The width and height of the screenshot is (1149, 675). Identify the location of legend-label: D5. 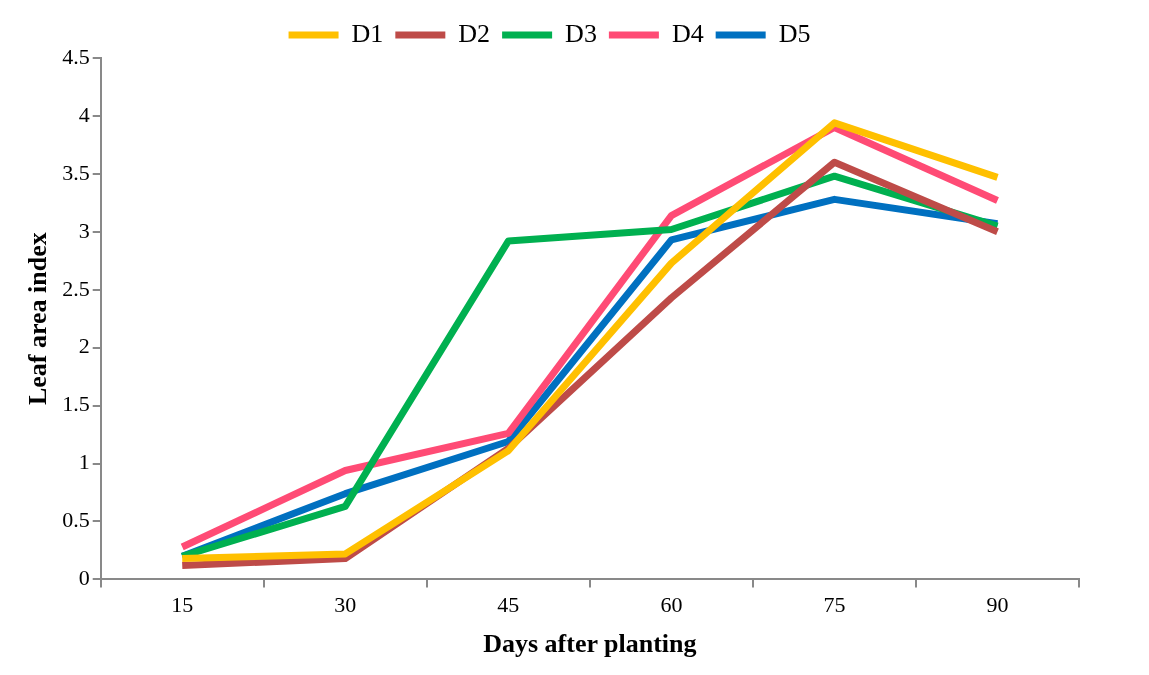
(794, 33).